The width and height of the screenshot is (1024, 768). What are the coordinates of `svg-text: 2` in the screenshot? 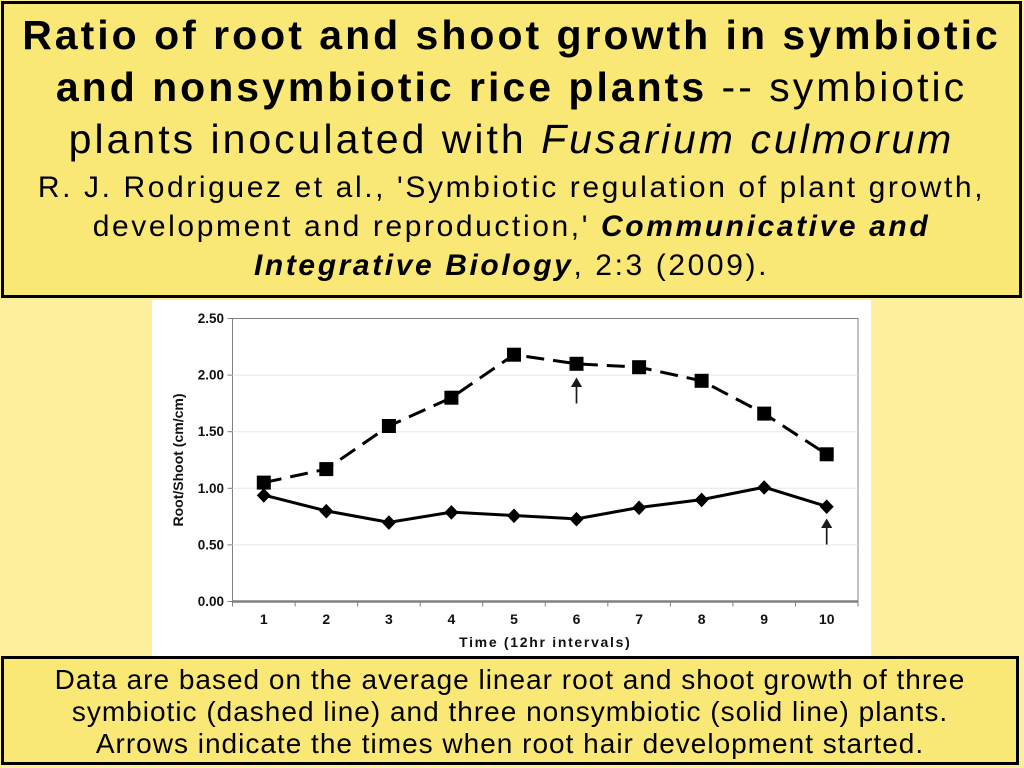 It's located at (326, 619).